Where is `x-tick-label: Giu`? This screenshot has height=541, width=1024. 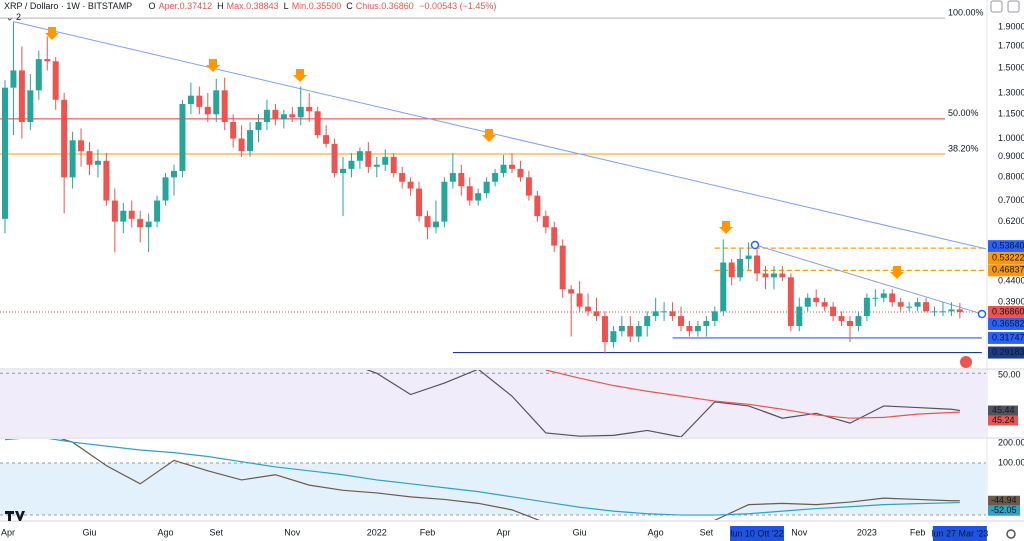
x-tick-label: Giu is located at coordinates (580, 532).